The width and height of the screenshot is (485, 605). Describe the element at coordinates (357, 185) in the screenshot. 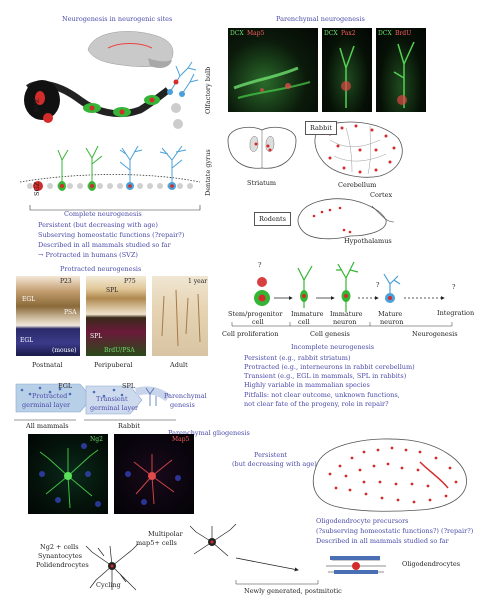

I see `cerebellum-label: Cerebellum` at that location.